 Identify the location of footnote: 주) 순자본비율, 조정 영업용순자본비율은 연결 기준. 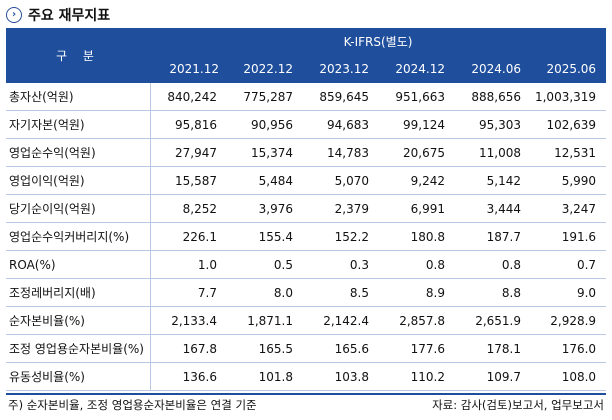
(132, 405).